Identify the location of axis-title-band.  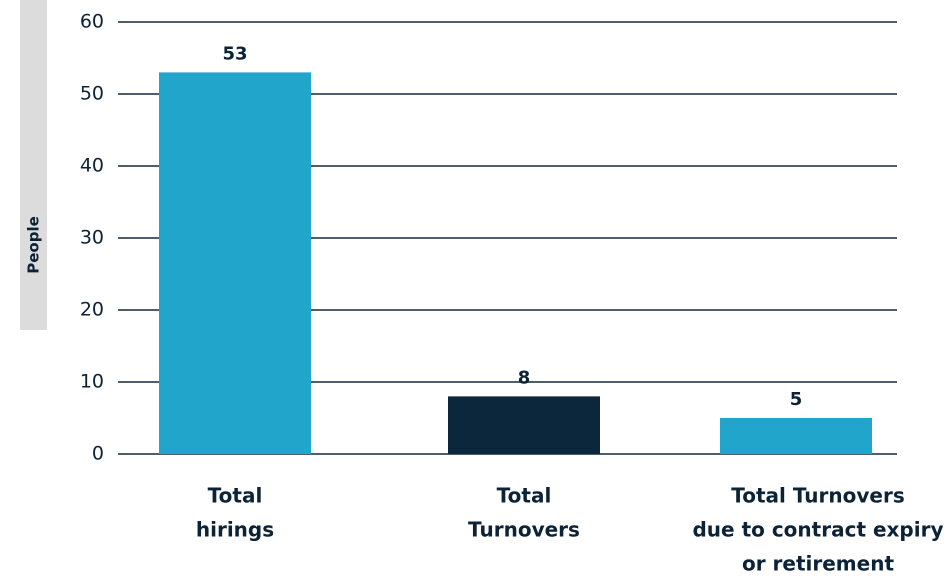
(33, 165).